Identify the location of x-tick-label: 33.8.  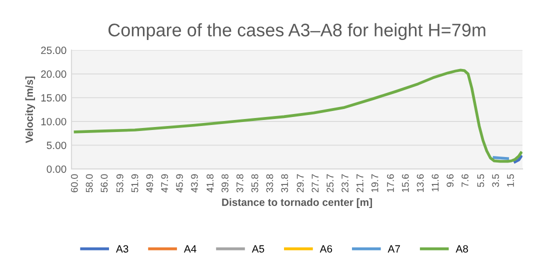
(270, 183).